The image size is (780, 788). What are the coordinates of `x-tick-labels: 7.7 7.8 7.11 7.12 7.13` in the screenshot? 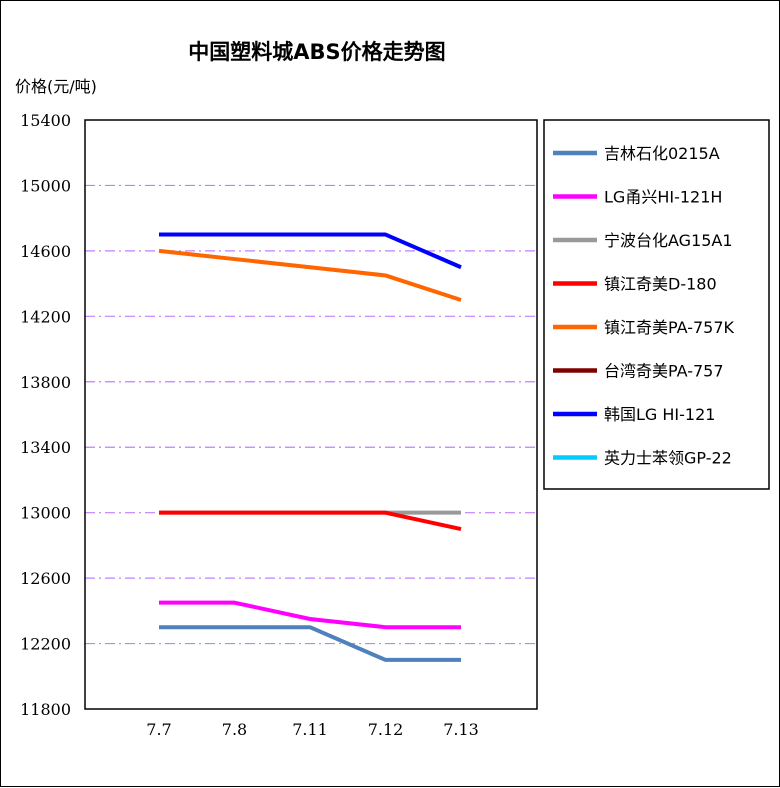 It's located at (312, 729).